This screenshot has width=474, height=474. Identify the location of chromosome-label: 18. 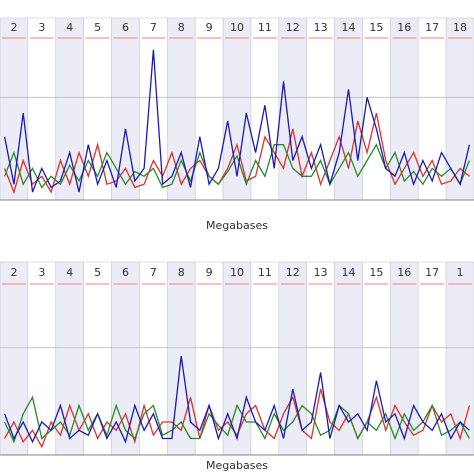
(460, 27).